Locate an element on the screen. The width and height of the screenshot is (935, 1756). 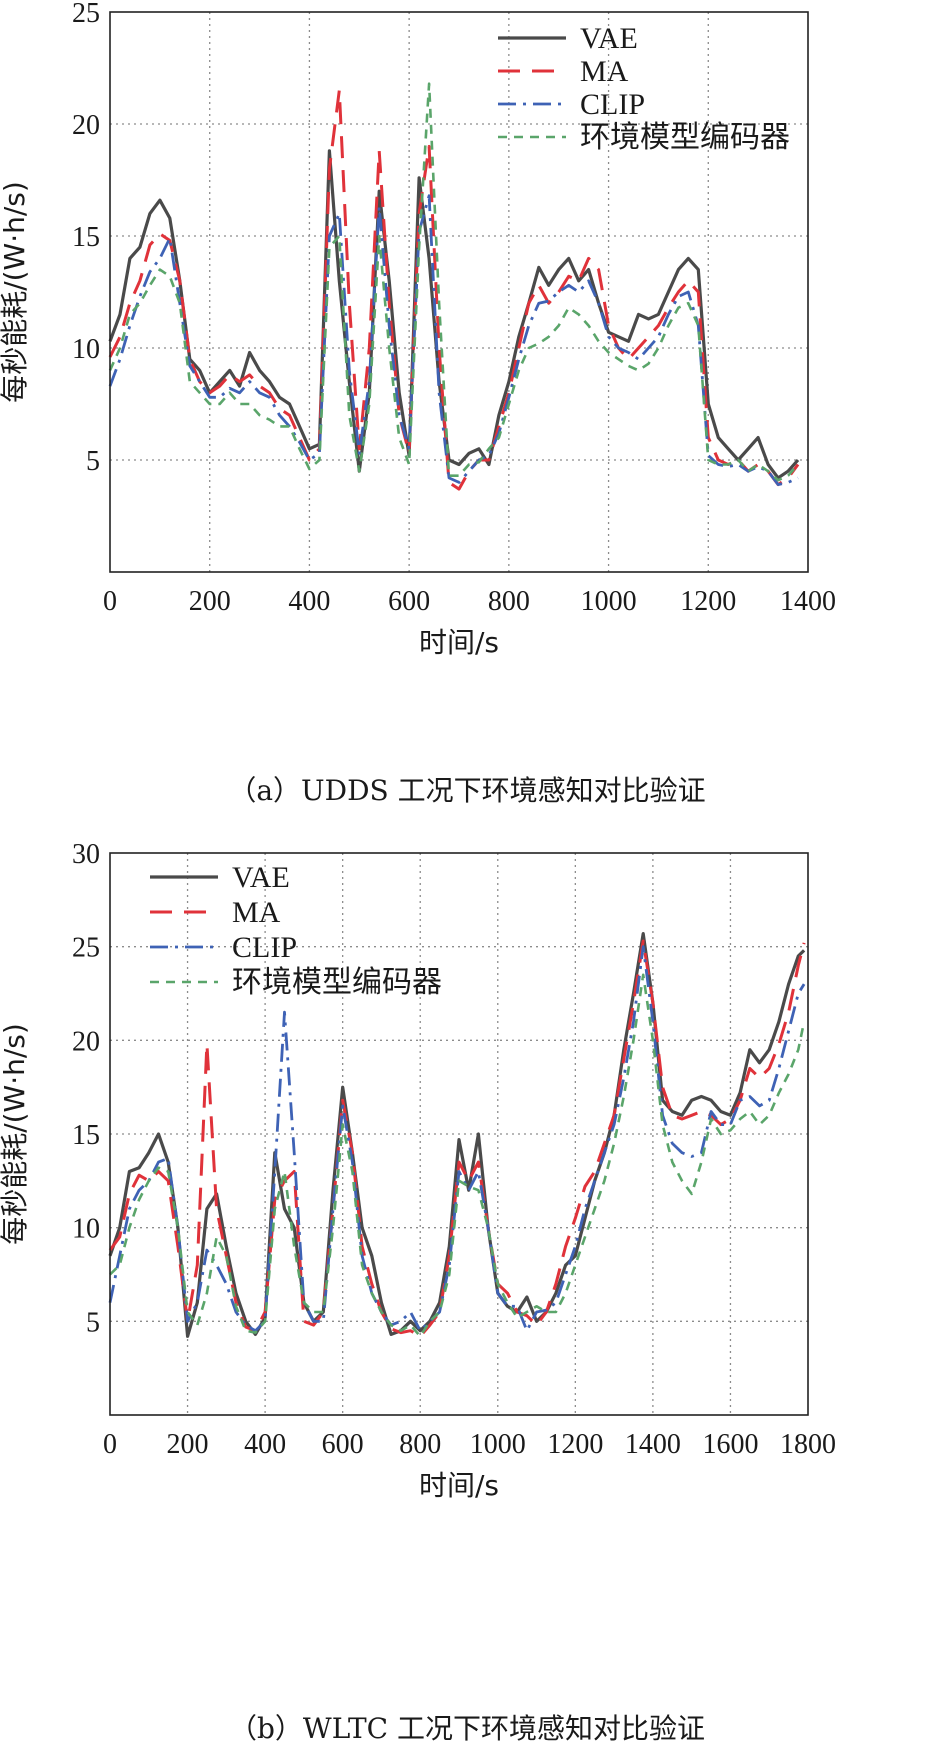
figure-caption: （a）UDDS 工况下环境感知对比验证 is located at coordinates (466, 790).